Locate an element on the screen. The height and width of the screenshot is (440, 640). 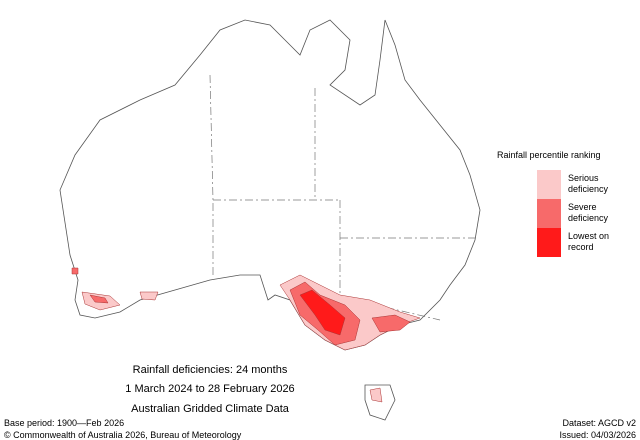
legend-label: Serious deficiency is located at coordinates (588, 183).